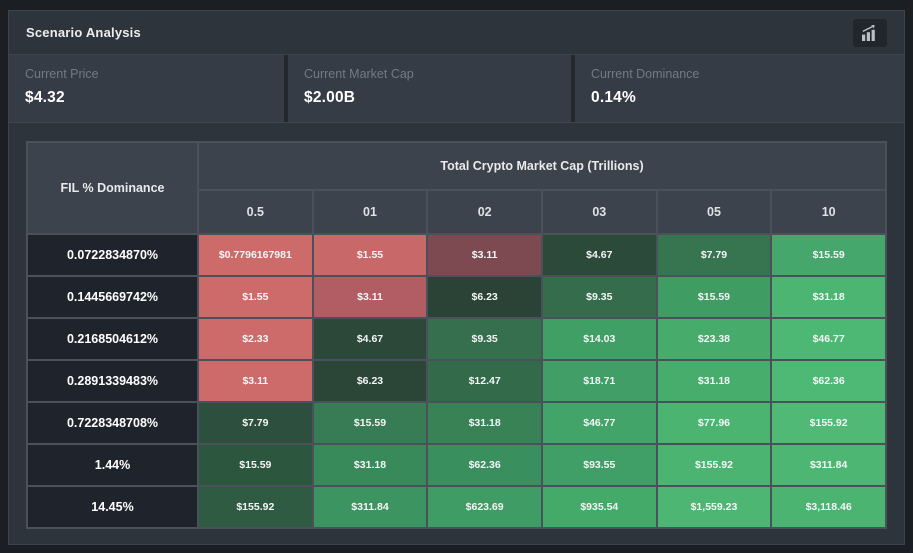 This screenshot has height=553, width=913. Describe the element at coordinates (112, 507) in the screenshot. I see `dominance-row-label: 14.45%` at that location.